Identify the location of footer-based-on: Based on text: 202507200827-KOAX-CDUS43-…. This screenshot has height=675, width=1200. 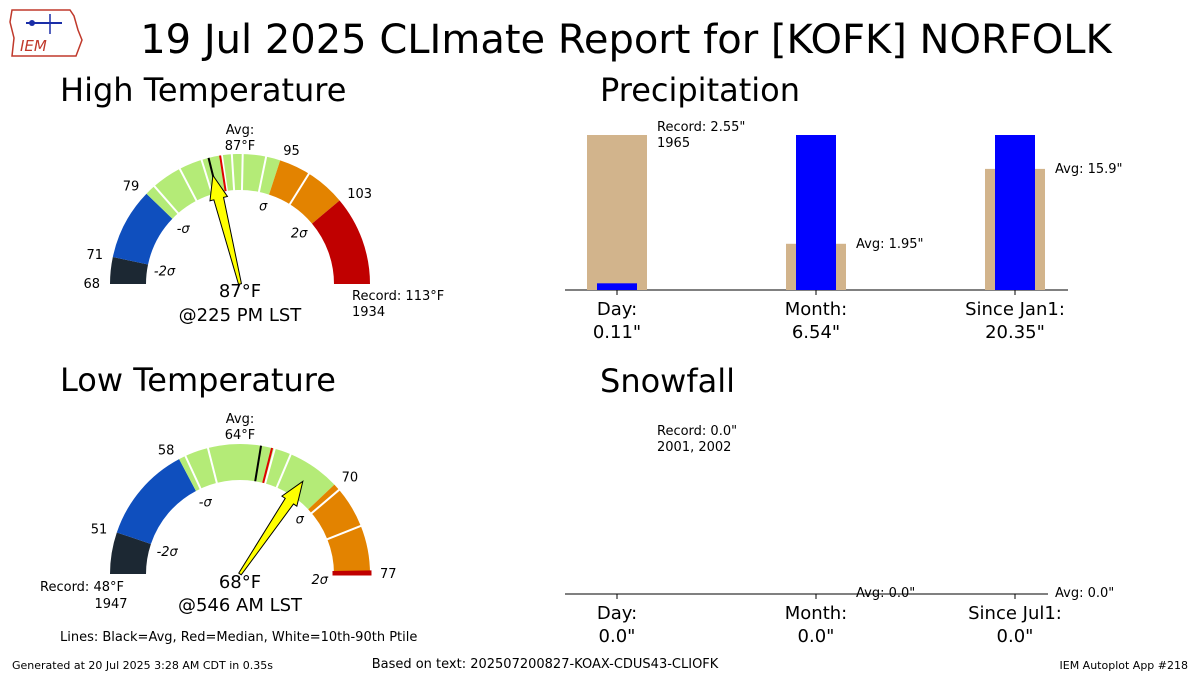
(545, 664).